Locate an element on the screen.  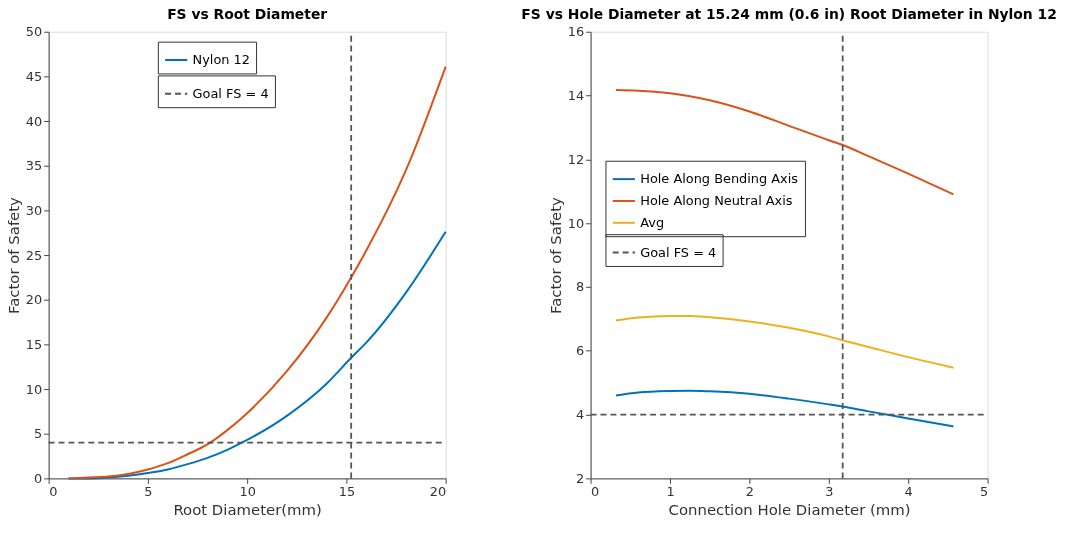
y-tick-label: 20 is located at coordinates (34, 300).